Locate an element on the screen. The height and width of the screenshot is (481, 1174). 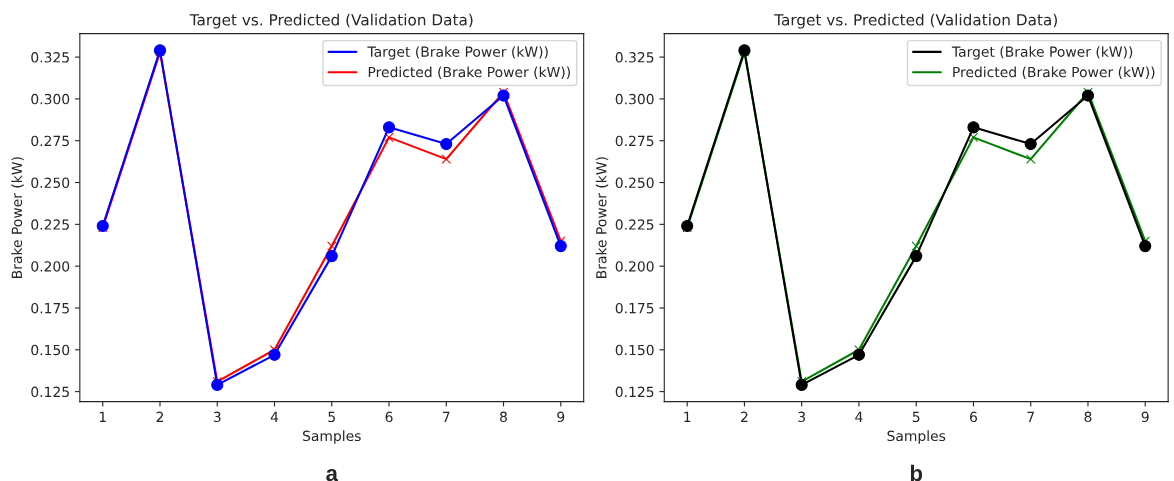
text: a is located at coordinates (332, 475).